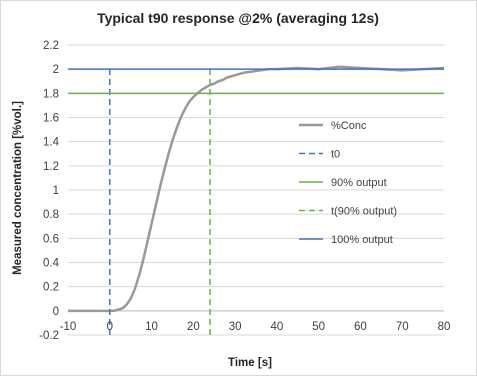 The image size is (477, 380). Describe the element at coordinates (56, 312) in the screenshot. I see `y-tick-label: 0` at that location.